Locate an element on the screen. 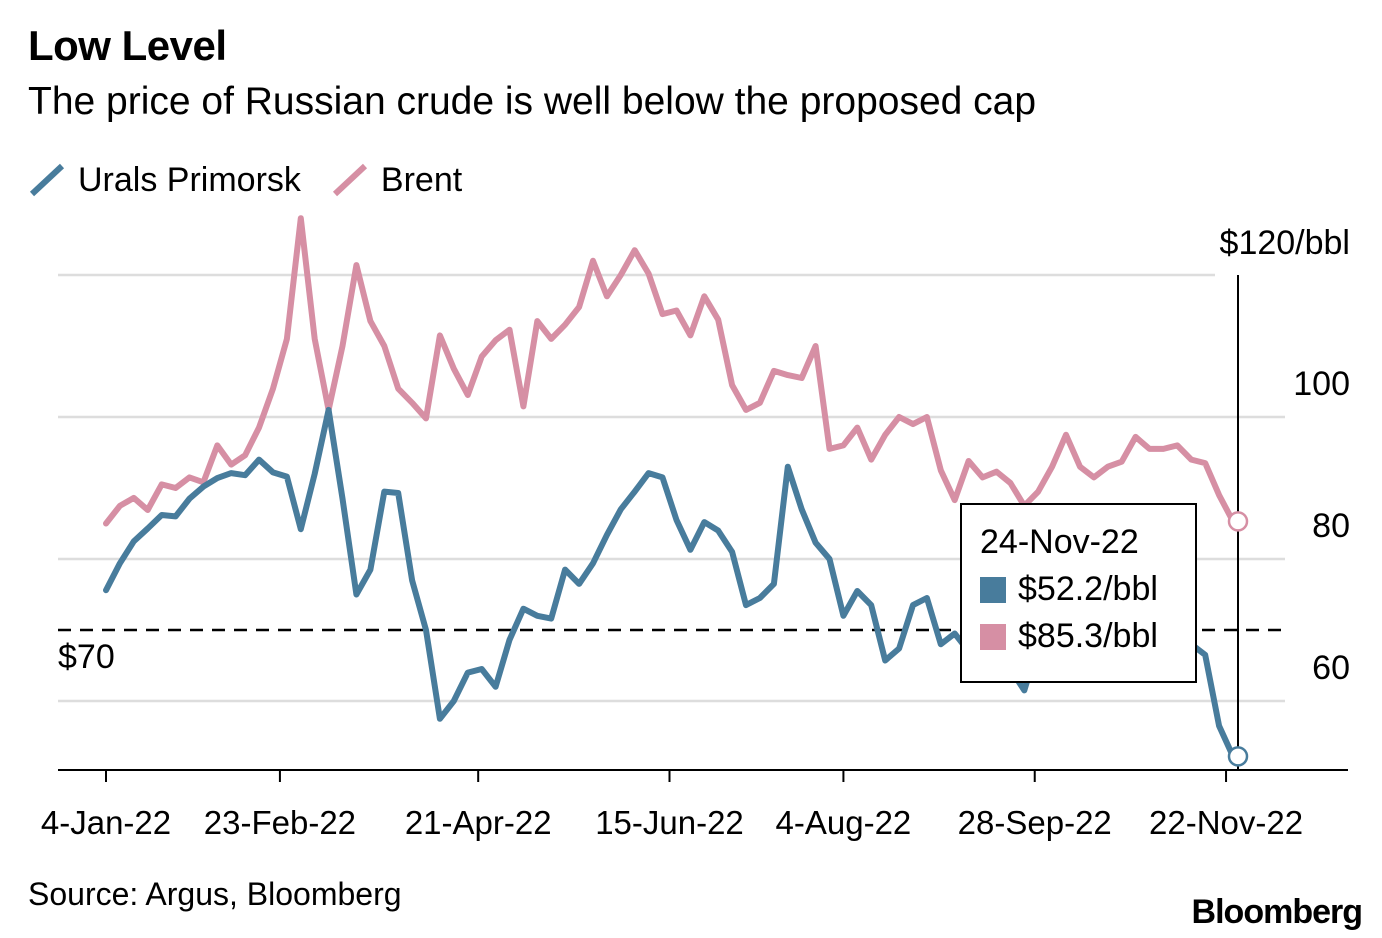  x-tick-label: 23-Feb-22 is located at coordinates (280, 822).